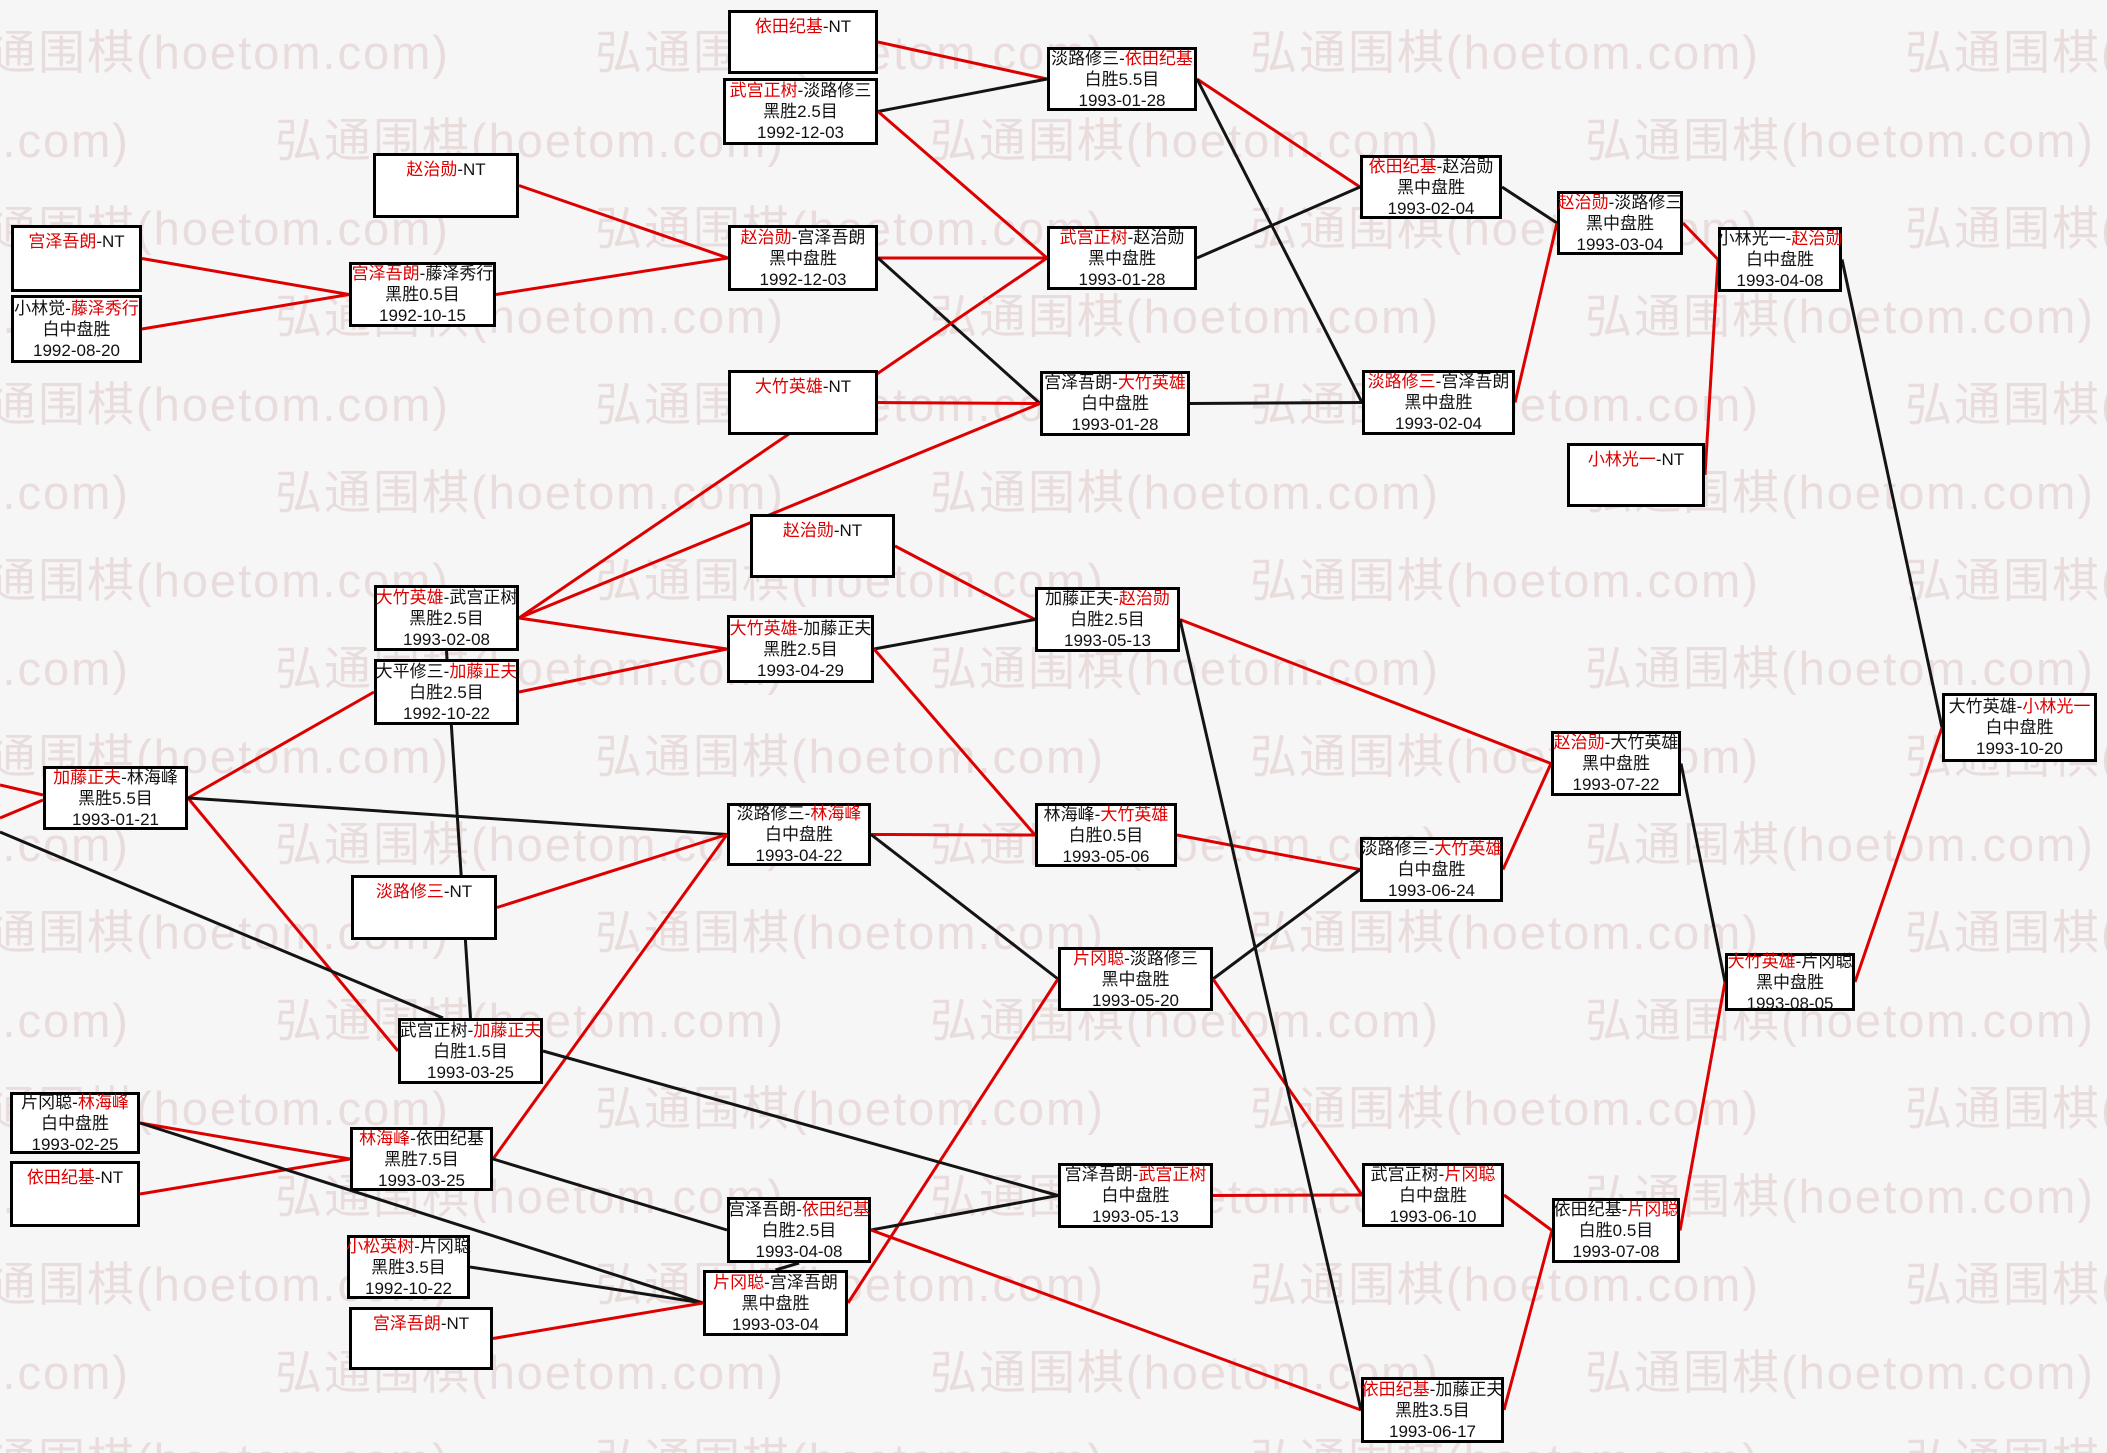 The image size is (2107, 1453). What do you see at coordinates (822, 546) in the screenshot?
I see `match-box-Q: 赵治勋-NT` at bounding box center [822, 546].